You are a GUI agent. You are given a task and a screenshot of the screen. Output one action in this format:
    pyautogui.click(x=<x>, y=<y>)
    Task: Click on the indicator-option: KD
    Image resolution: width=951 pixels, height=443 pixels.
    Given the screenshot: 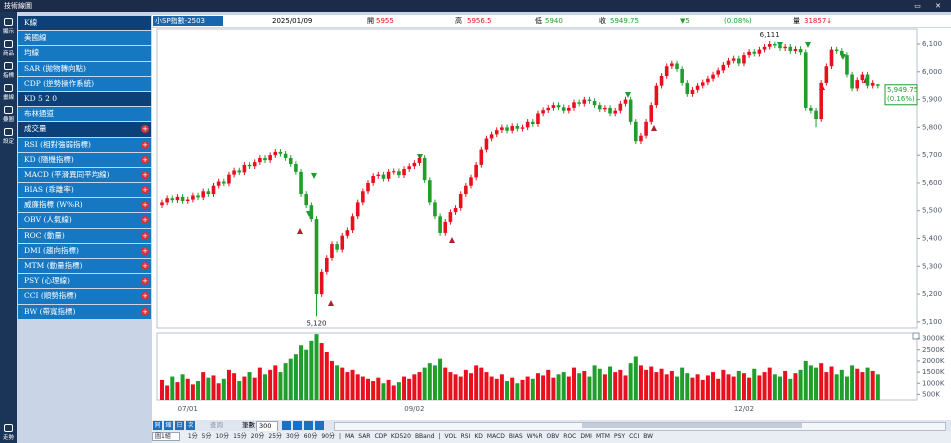 What is the action you would take?
    pyautogui.click(x=478, y=436)
    